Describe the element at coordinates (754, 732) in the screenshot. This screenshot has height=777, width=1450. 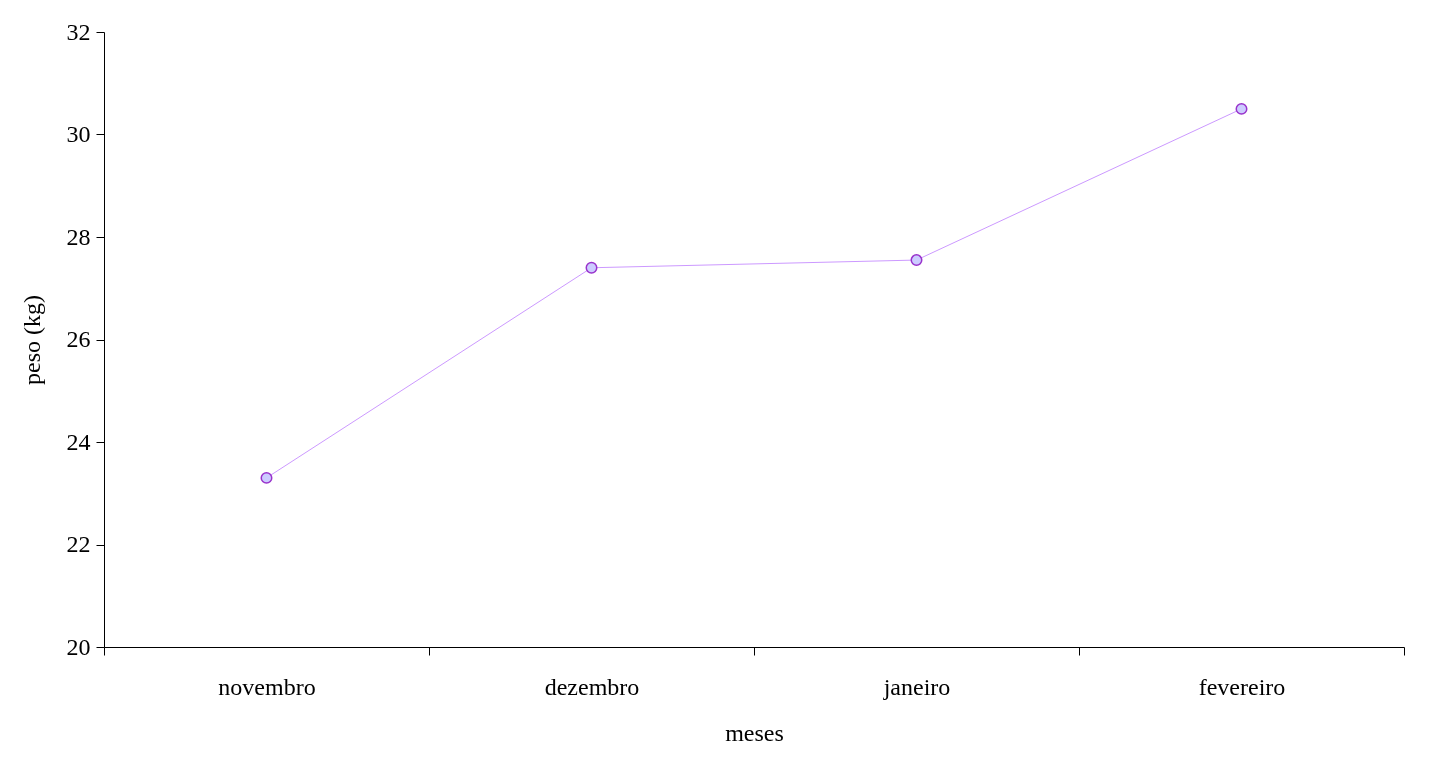
I see `x-axis-title: meses` at that location.